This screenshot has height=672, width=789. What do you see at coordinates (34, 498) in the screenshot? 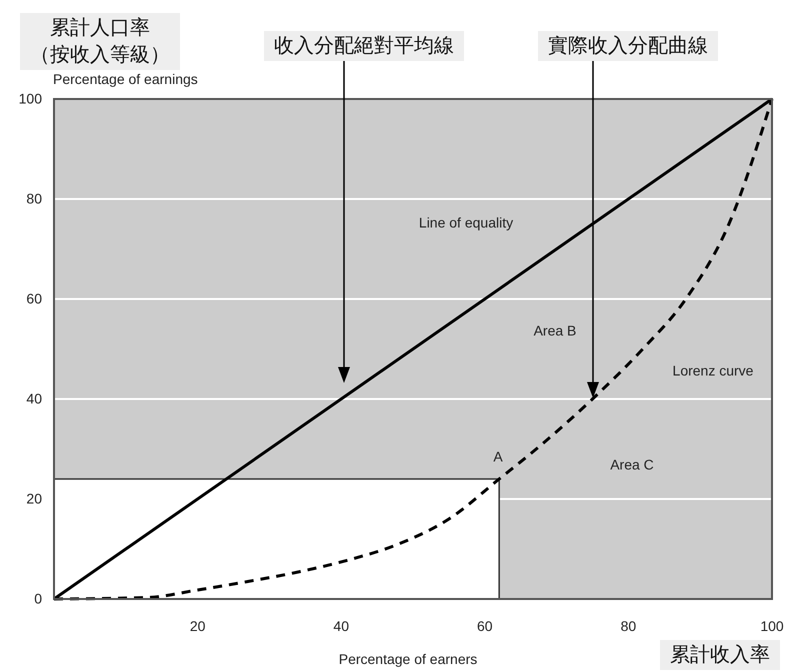
I see `y-tick-label: 20` at bounding box center [34, 498].